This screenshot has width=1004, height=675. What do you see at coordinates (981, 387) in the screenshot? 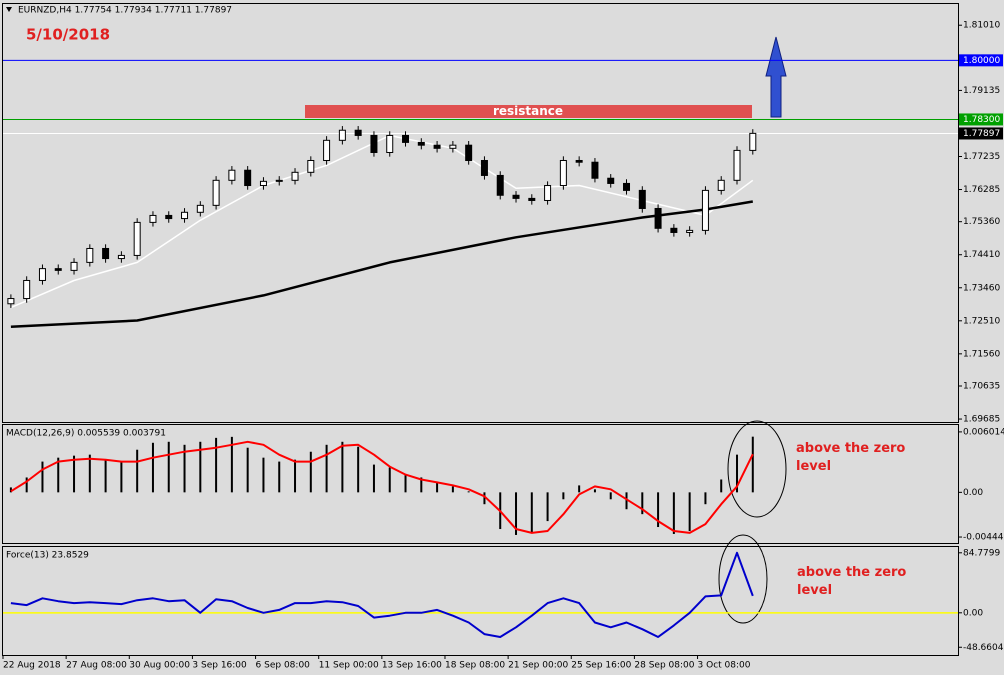
I see `y-tick-label: 1.70635` at bounding box center [981, 387].